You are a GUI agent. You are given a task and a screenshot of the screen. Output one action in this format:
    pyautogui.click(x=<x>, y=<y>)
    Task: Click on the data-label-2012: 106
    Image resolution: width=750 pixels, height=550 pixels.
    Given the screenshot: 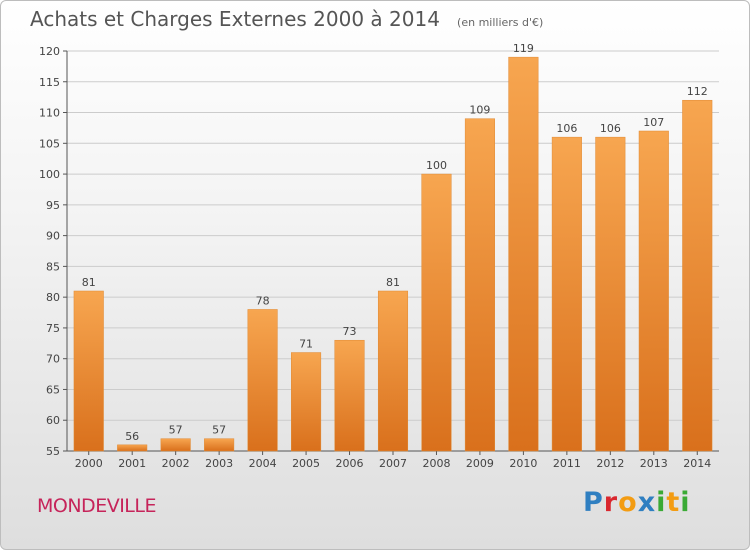 What is the action you would take?
    pyautogui.click(x=610, y=128)
    